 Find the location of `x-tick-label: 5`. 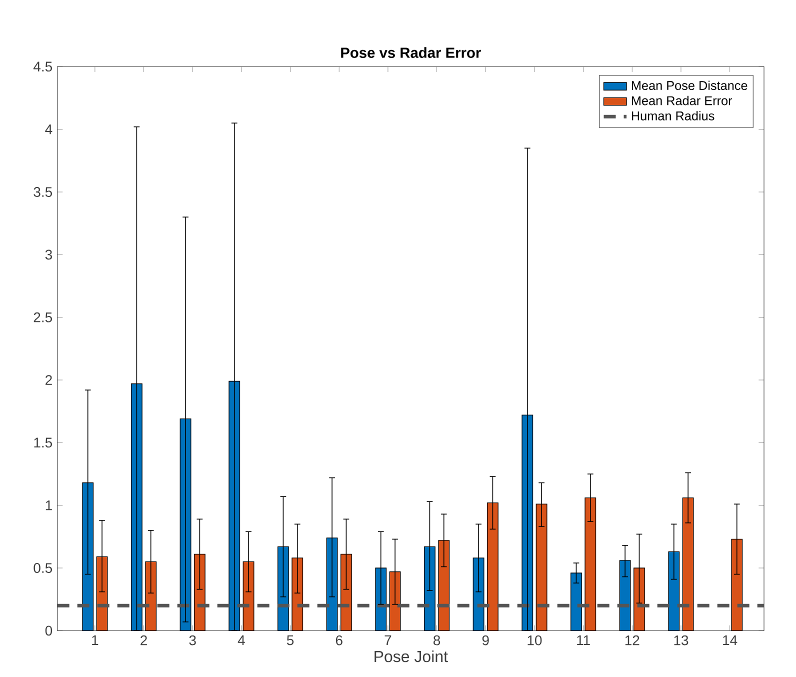

x-tick-label: 5 is located at coordinates (290, 640).